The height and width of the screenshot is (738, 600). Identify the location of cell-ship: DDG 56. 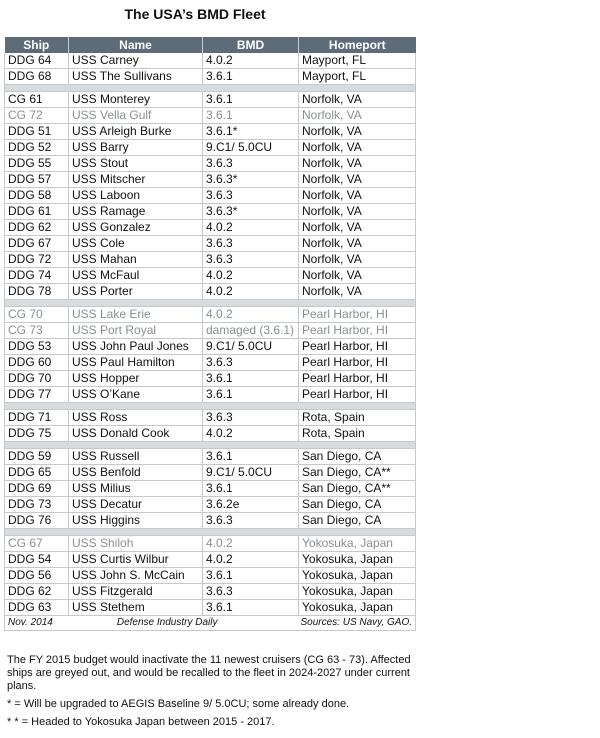
(36, 575).